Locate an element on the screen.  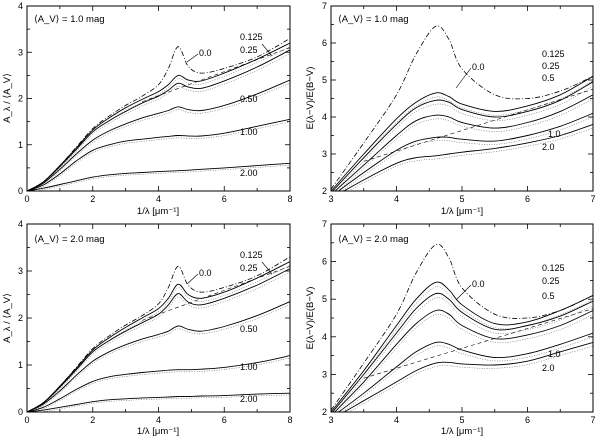
series-companion-1.0 is located at coordinates (467, 374).